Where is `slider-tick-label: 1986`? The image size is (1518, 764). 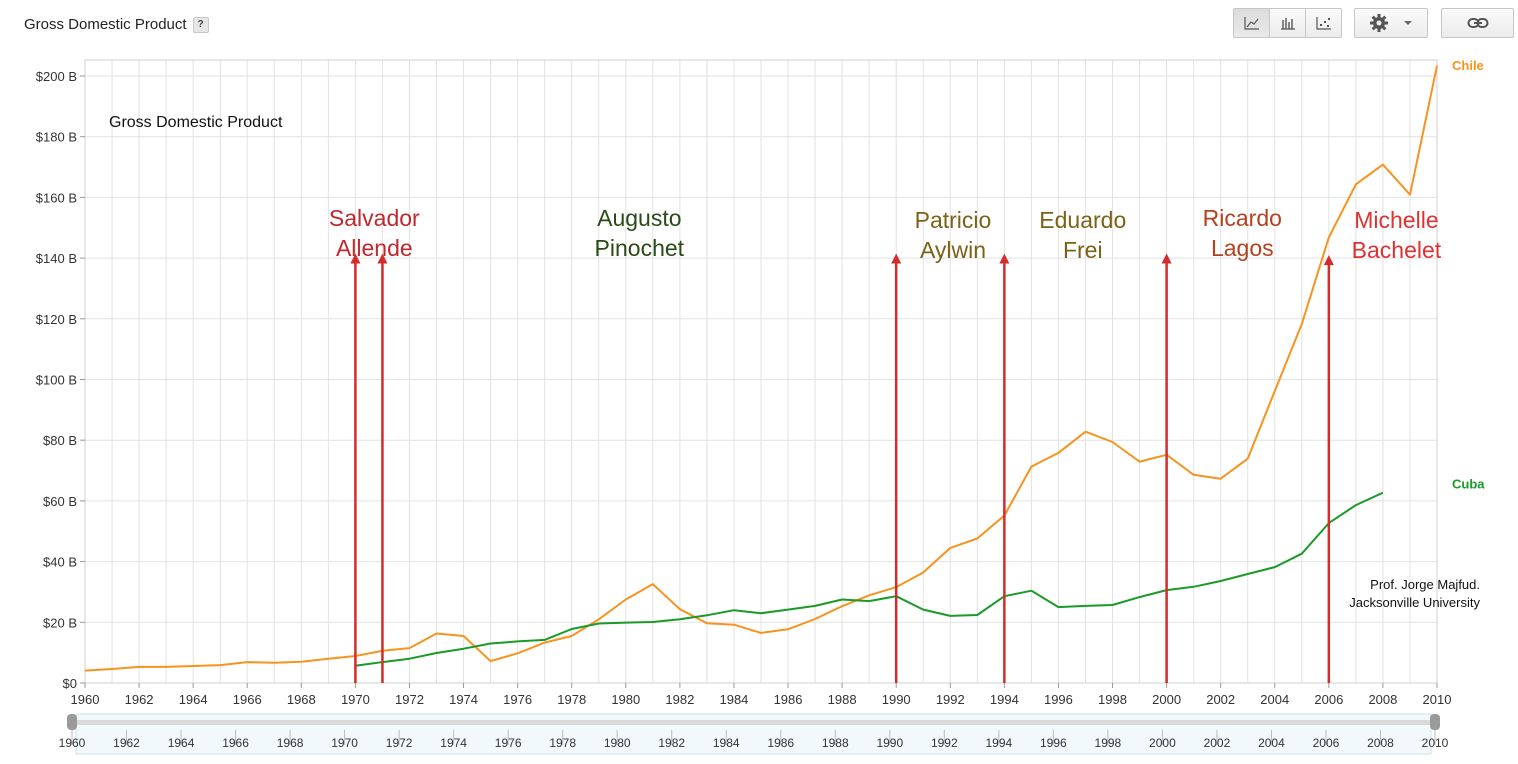
slider-tick-label: 1986 is located at coordinates (780, 743).